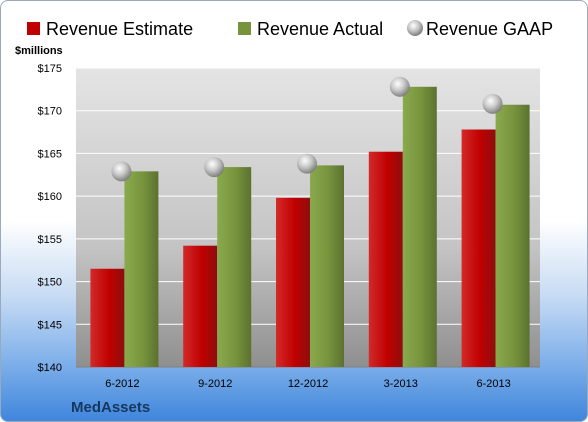 The height and width of the screenshot is (422, 588). Describe the element at coordinates (111, 407) in the screenshot. I see `company-name: MedAssets` at that location.